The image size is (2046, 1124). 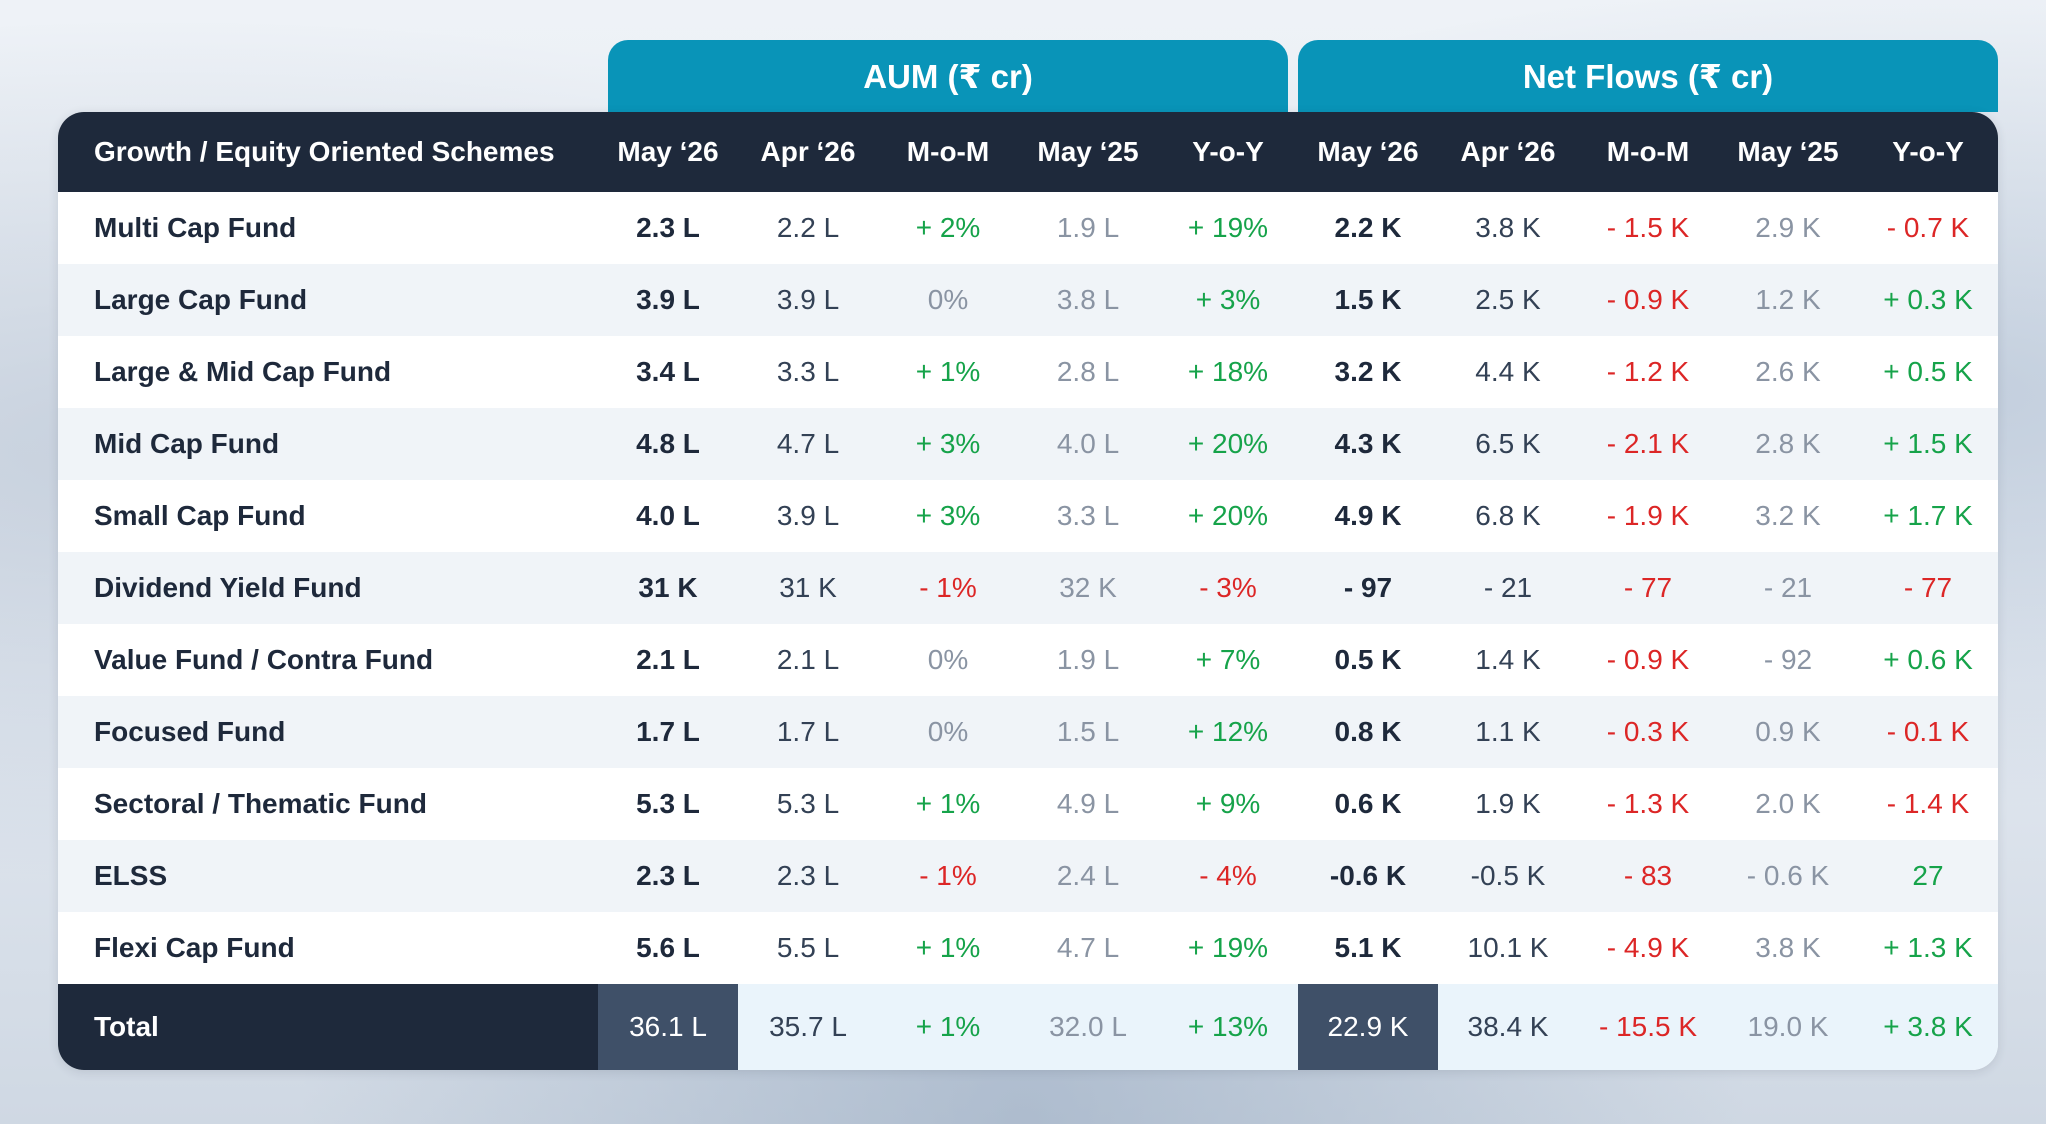 I want to click on table-cell: 2.1 L, so click(x=668, y=659).